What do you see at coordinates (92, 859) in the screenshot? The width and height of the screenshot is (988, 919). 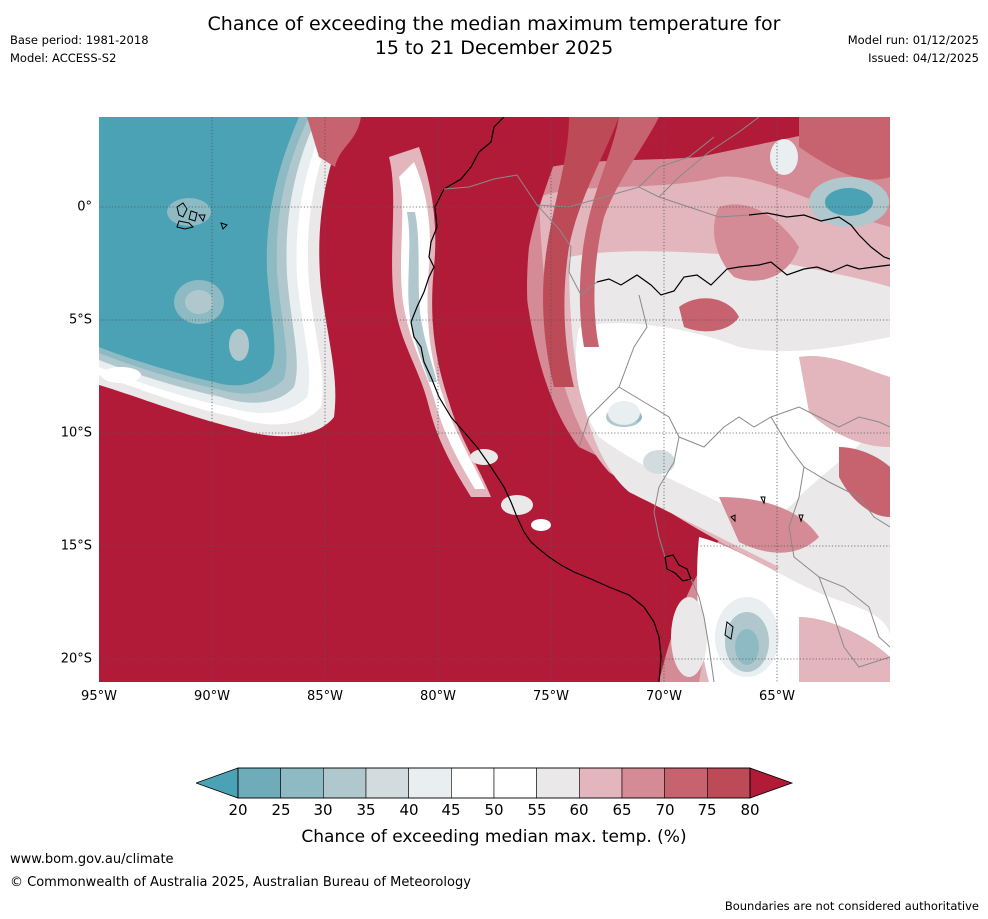 I see `footer-url: www.bom.gov.au/climate` at bounding box center [92, 859].